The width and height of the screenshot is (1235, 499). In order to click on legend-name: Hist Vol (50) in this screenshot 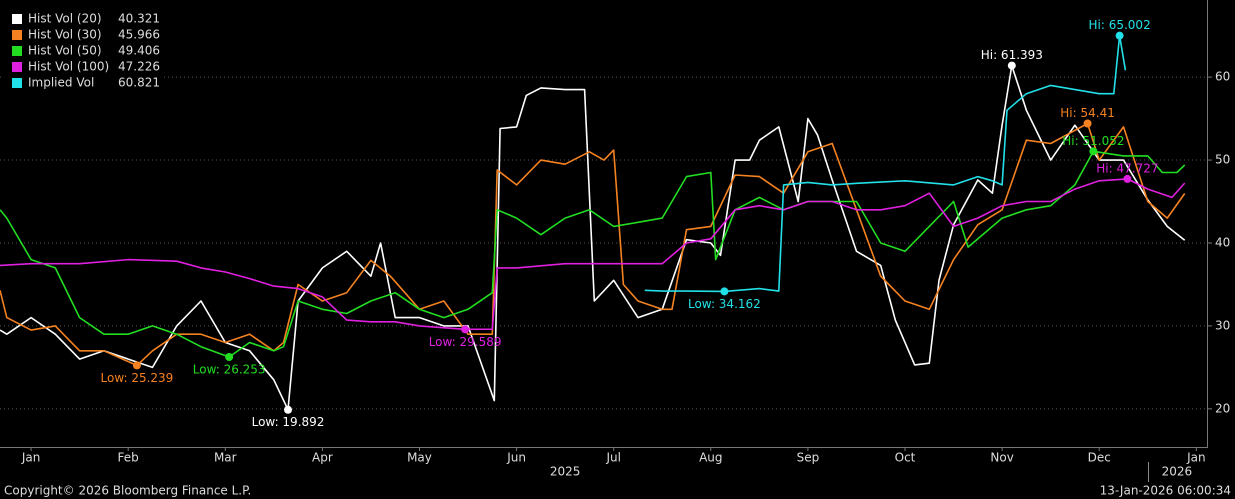, I will do `click(65, 51)`.